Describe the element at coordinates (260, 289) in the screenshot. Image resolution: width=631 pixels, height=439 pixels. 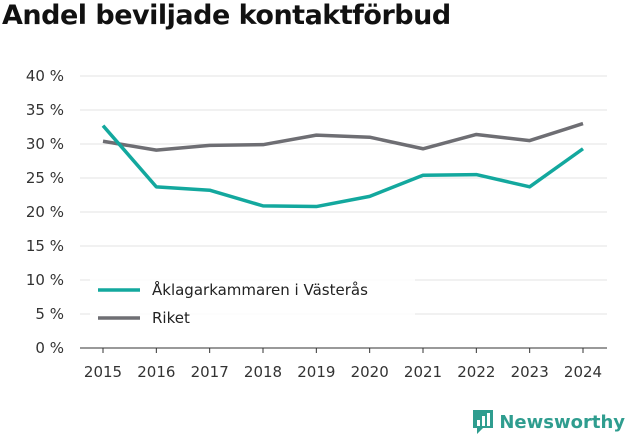
I see `legend-label: Åklagarkammaren i Västerås` at that location.